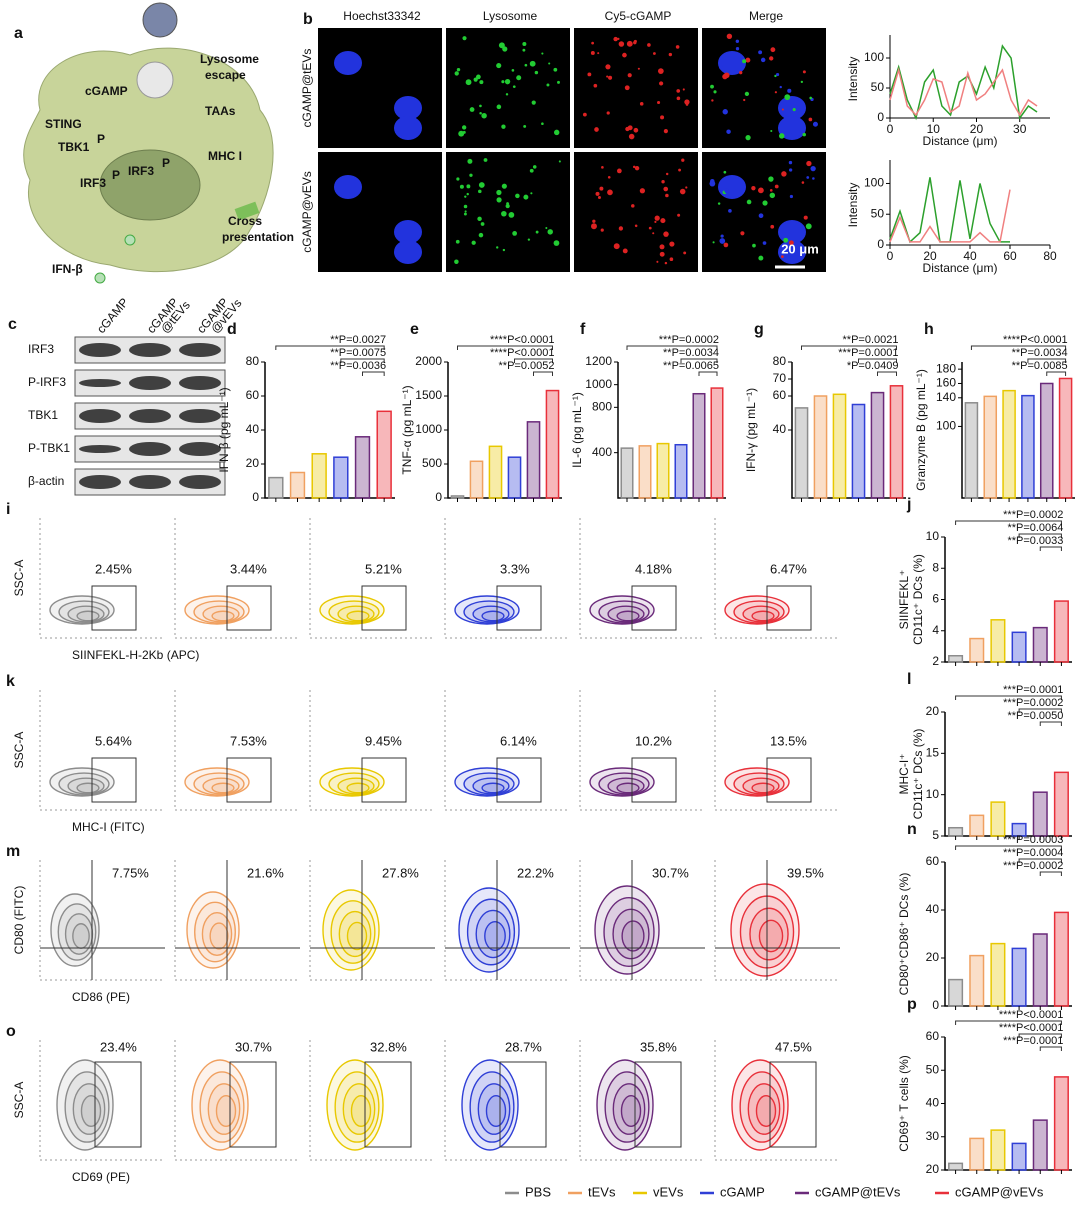 Image resolution: width=1080 pixels, height=1210 pixels. What do you see at coordinates (67, 269) in the screenshot?
I see `schematic-label: IFN-β` at bounding box center [67, 269].